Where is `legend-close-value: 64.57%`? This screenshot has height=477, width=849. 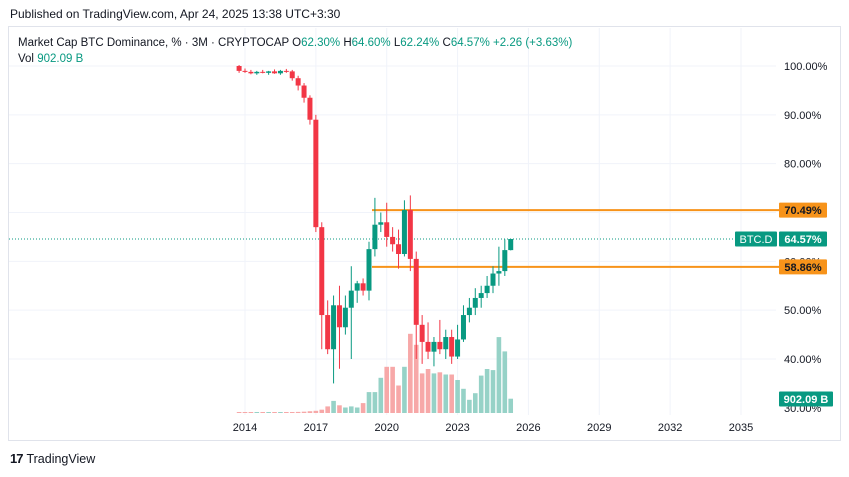 legend-close-value: 64.57% is located at coordinates (470, 43).